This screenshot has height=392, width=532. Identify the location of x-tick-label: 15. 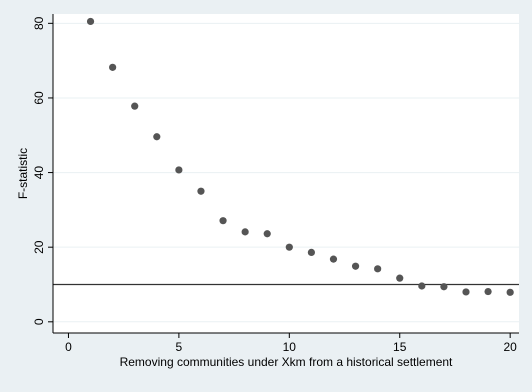
(400, 347).